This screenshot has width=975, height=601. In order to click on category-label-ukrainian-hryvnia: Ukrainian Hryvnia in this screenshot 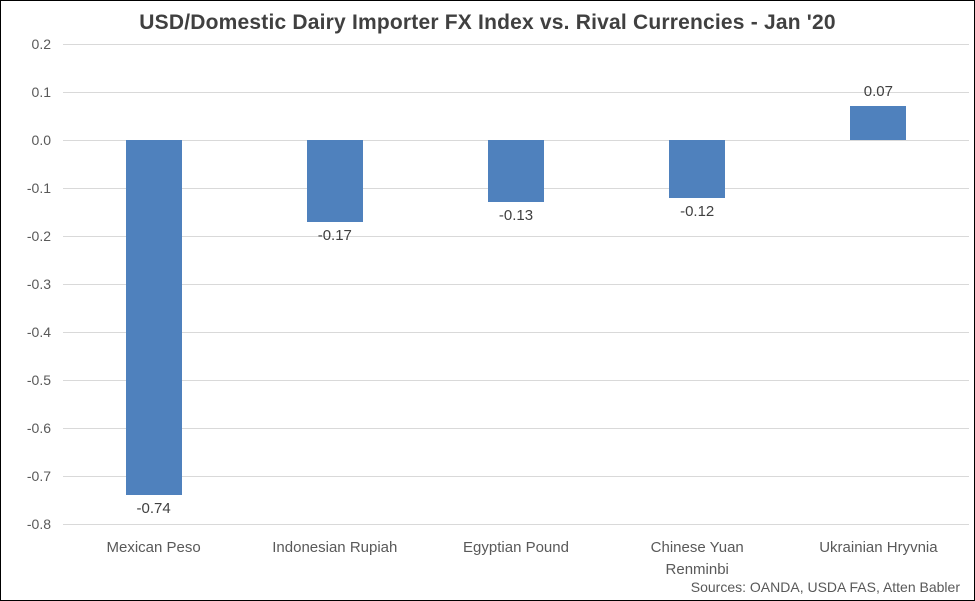, I will do `click(878, 547)`.